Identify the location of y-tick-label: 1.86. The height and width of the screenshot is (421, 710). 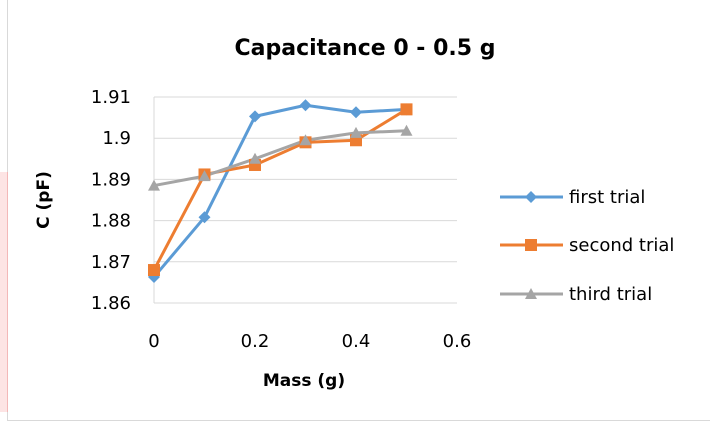
(111, 303).